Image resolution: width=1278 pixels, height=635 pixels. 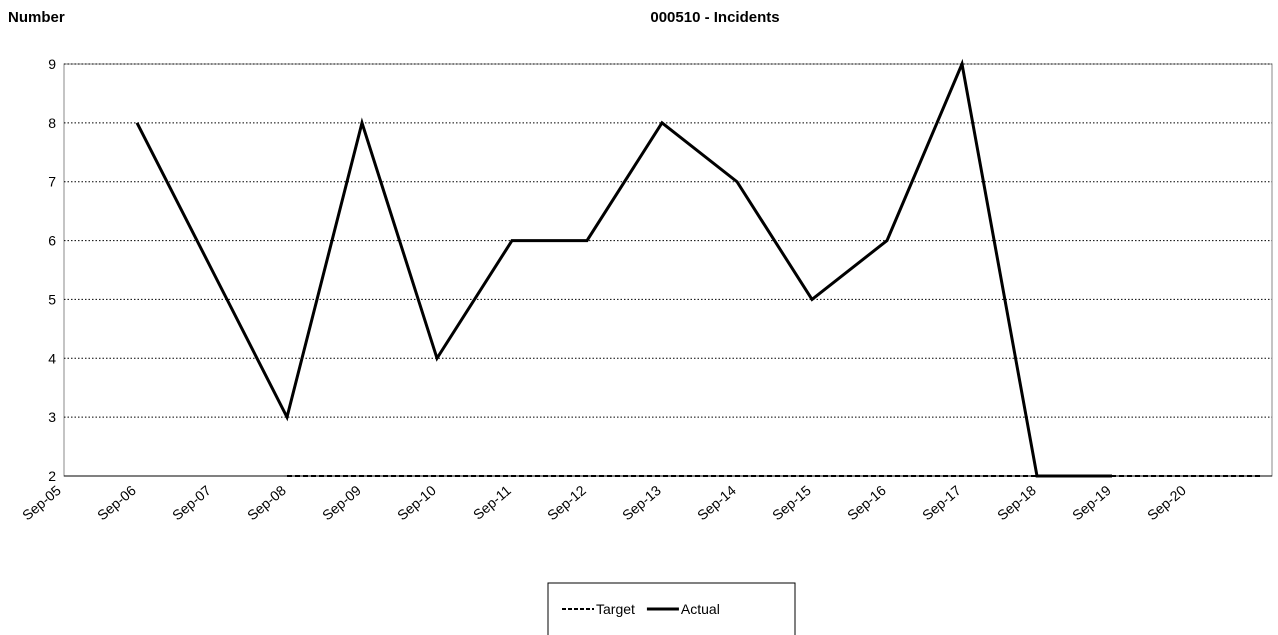 I want to click on x-tick-label: Sep-08, so click(x=266, y=502).